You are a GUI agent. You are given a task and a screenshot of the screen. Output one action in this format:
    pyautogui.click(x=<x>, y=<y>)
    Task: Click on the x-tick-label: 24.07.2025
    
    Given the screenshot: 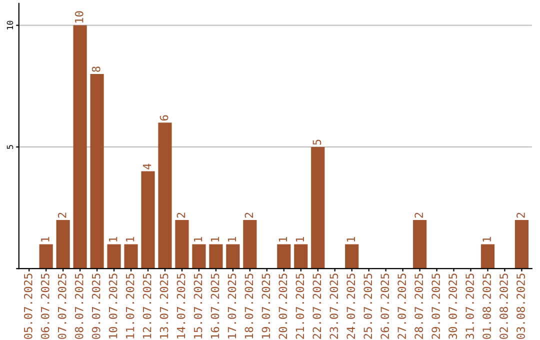 What is the action you would take?
    pyautogui.click(x=351, y=306)
    